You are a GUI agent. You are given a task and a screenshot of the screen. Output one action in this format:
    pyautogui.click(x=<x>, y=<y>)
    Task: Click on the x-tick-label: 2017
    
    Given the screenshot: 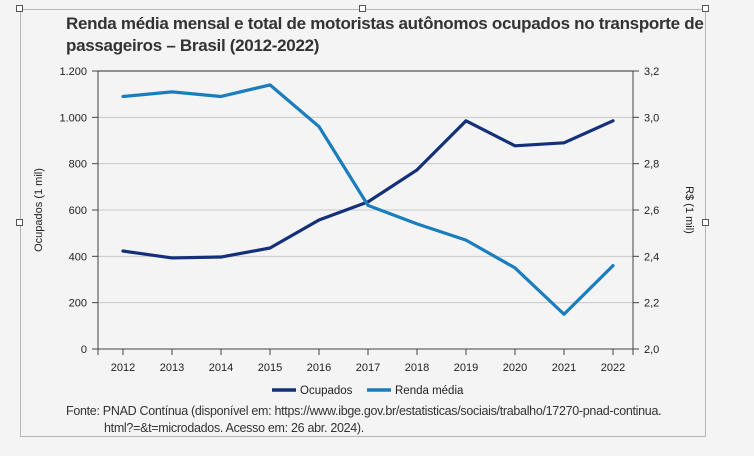 What is the action you would take?
    pyautogui.click(x=368, y=368)
    